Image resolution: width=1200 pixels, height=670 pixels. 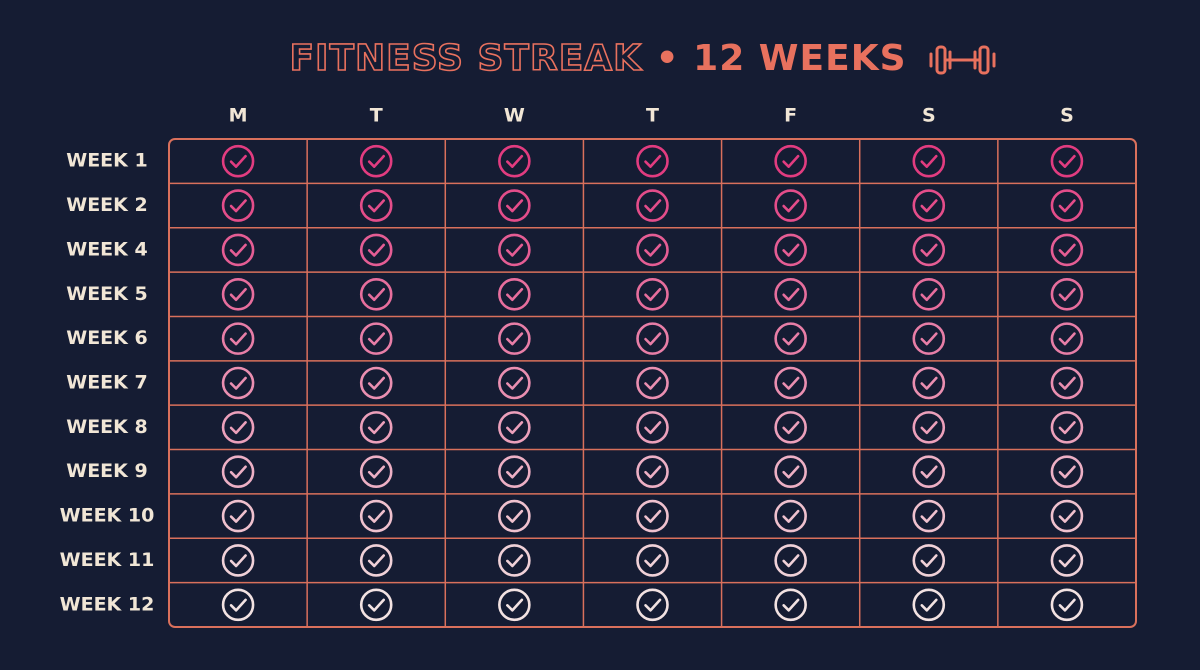 What do you see at coordinates (106, 161) in the screenshot?
I see `week-label: WEEK 1` at bounding box center [106, 161].